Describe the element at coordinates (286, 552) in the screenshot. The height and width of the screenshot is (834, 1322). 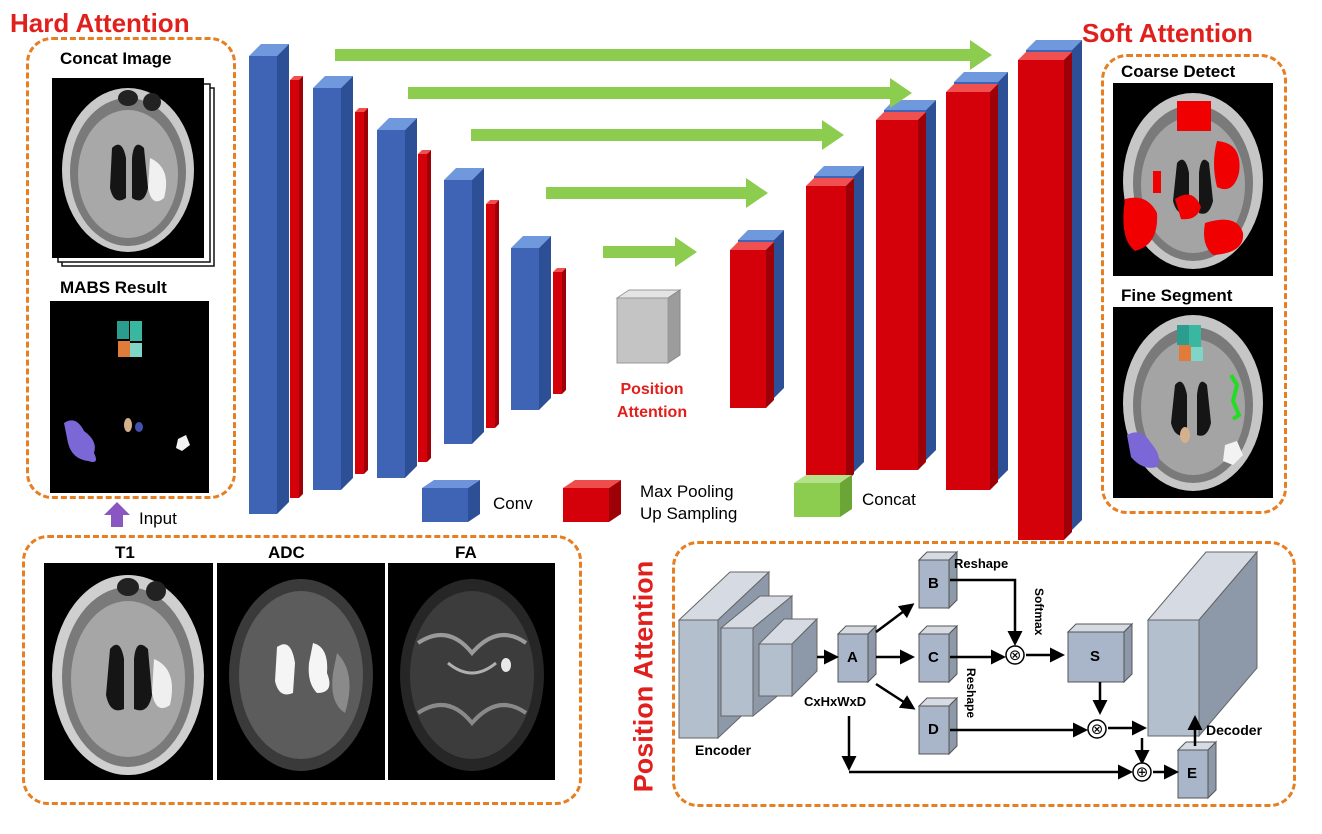
I see `modality-adc-caption: ADC` at that location.